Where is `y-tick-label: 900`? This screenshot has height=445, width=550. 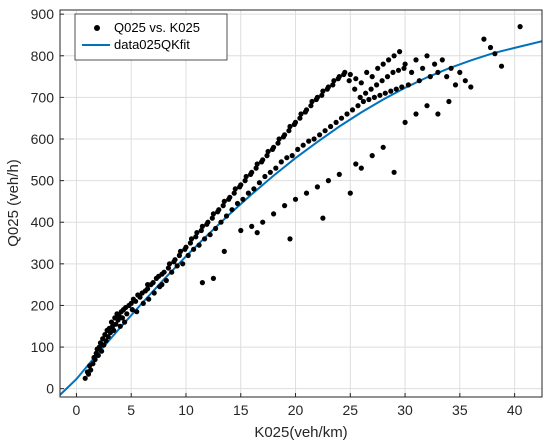
y-tick-label: 900 is located at coordinates (43, 14).